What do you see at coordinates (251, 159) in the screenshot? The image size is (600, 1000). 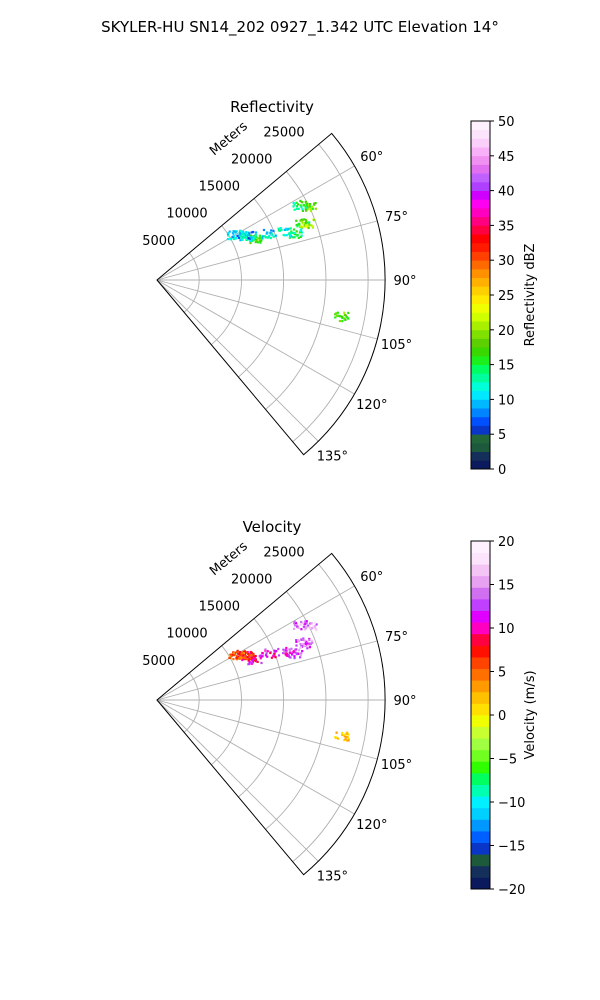 I see `range-tick-label: 20000` at bounding box center [251, 159].